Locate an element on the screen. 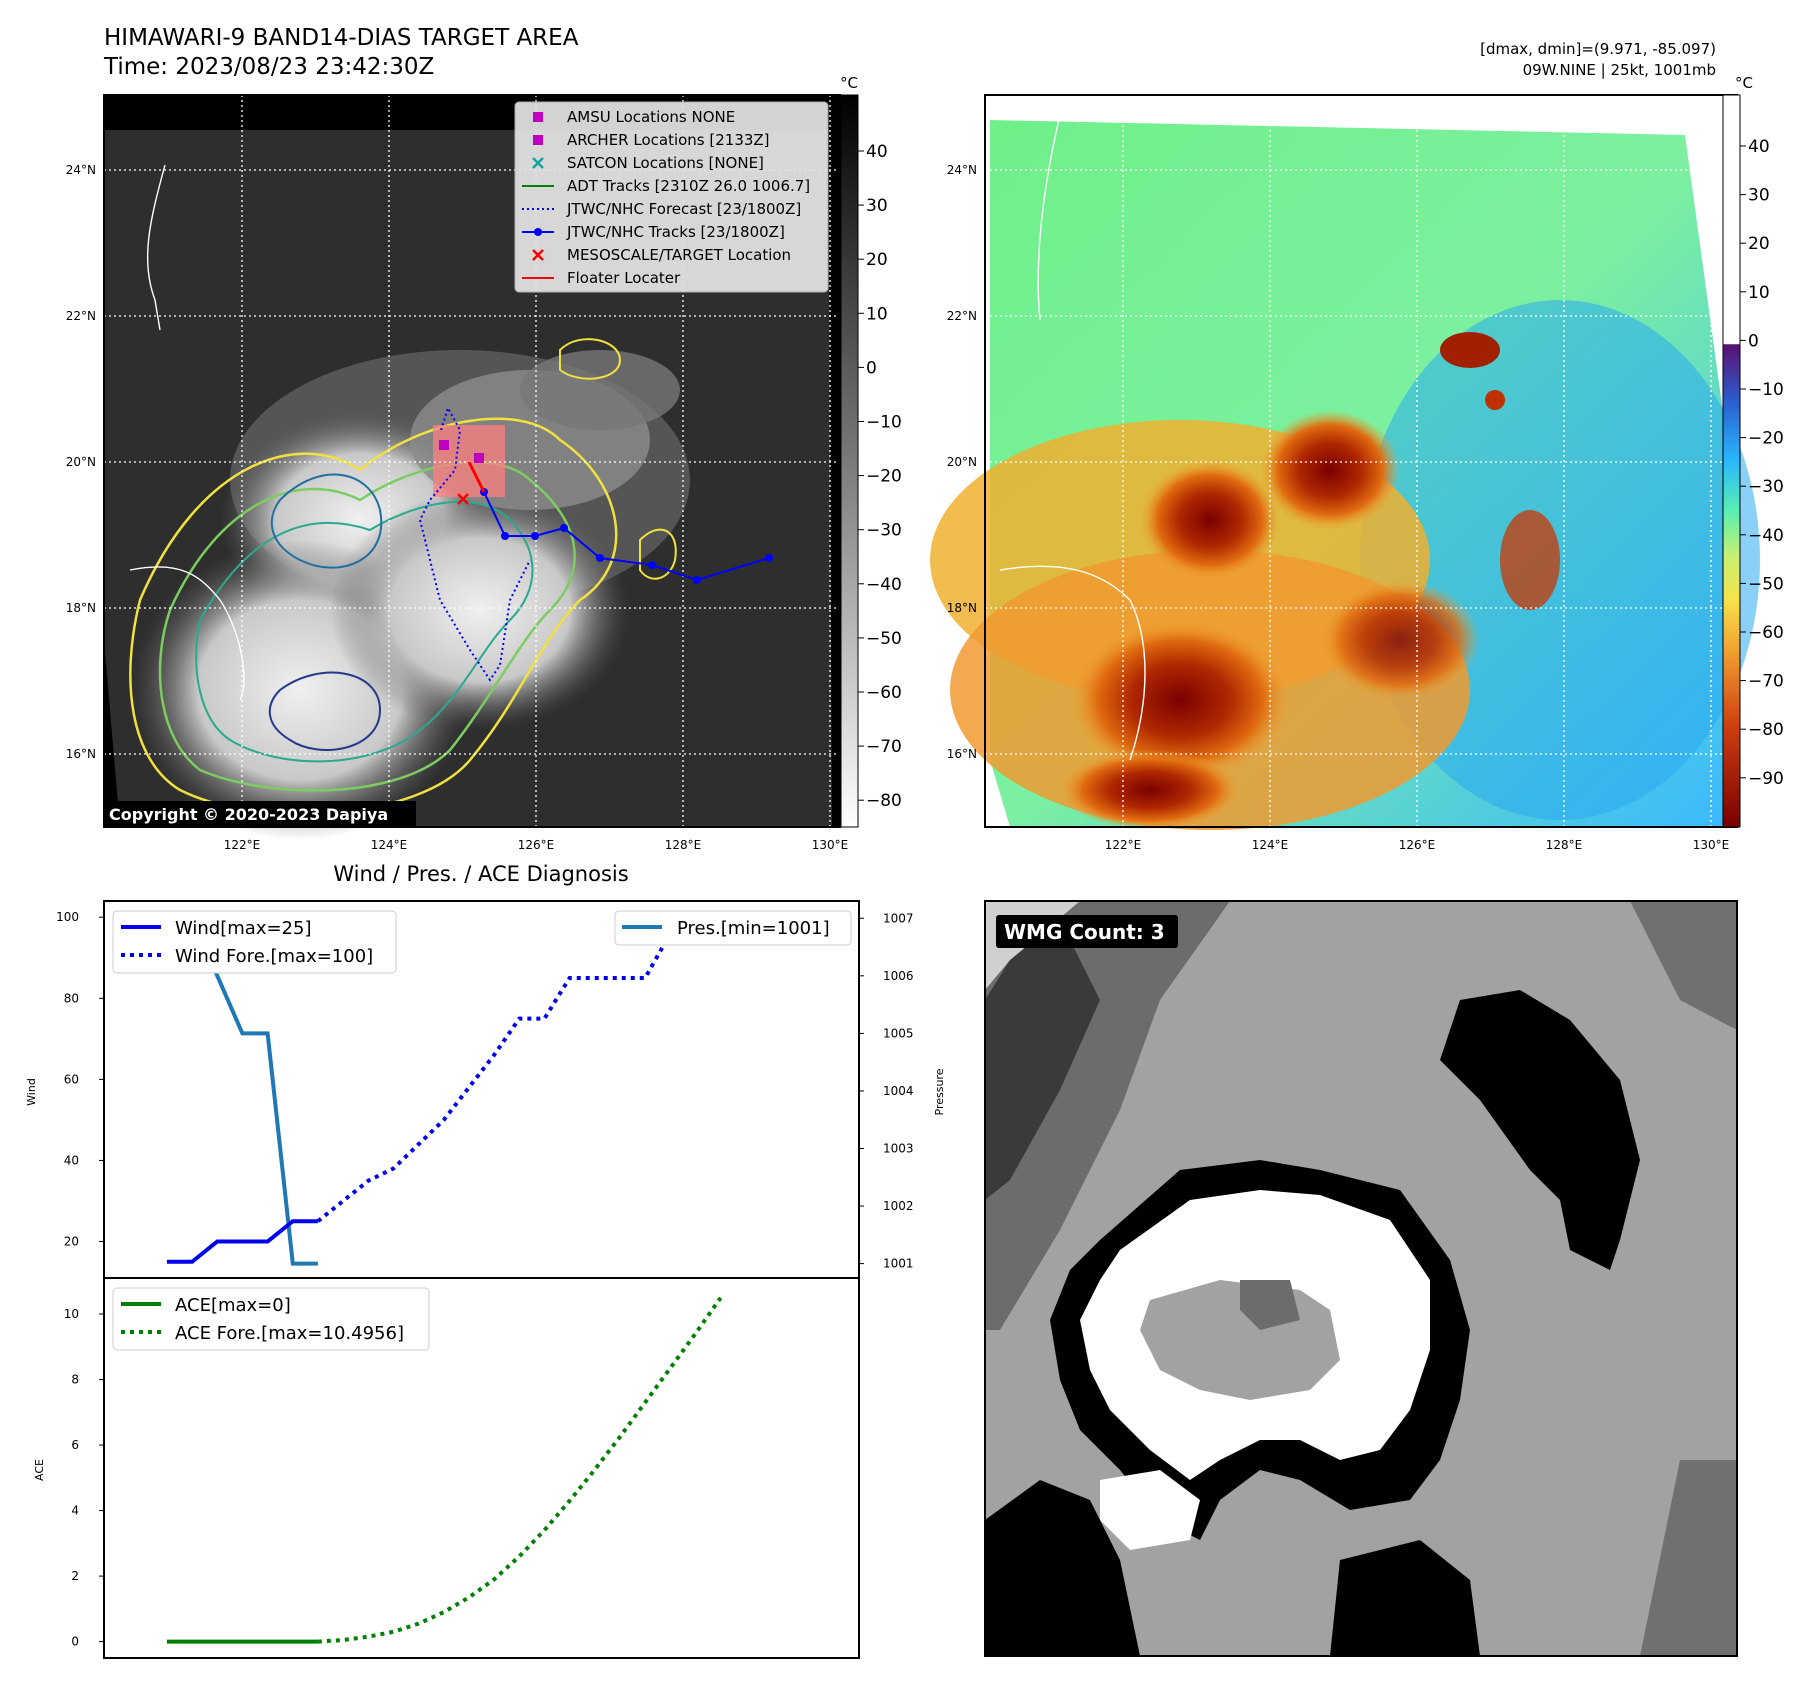 The height and width of the screenshot is (1684, 1797). pressure-tick-label: 1001 is located at coordinates (898, 1264).